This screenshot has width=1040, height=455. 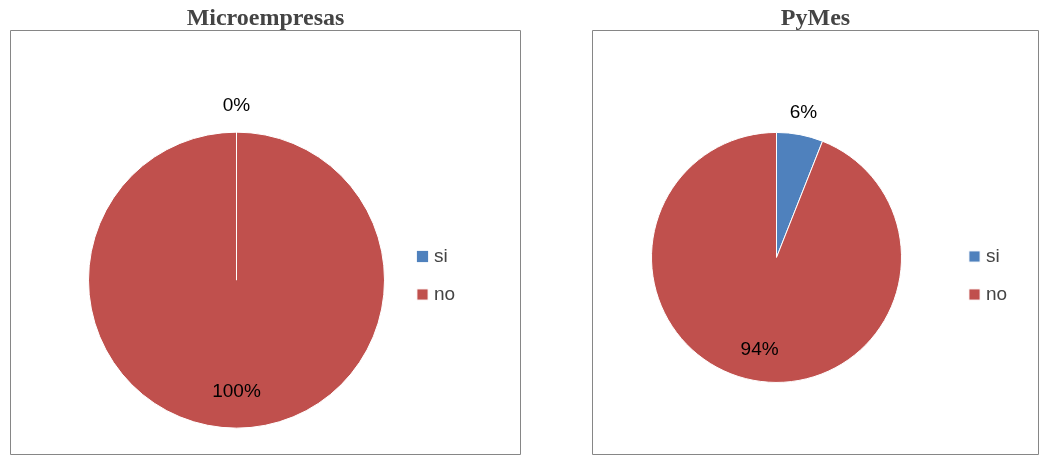 I want to click on text: 0%, so click(x=236, y=105).